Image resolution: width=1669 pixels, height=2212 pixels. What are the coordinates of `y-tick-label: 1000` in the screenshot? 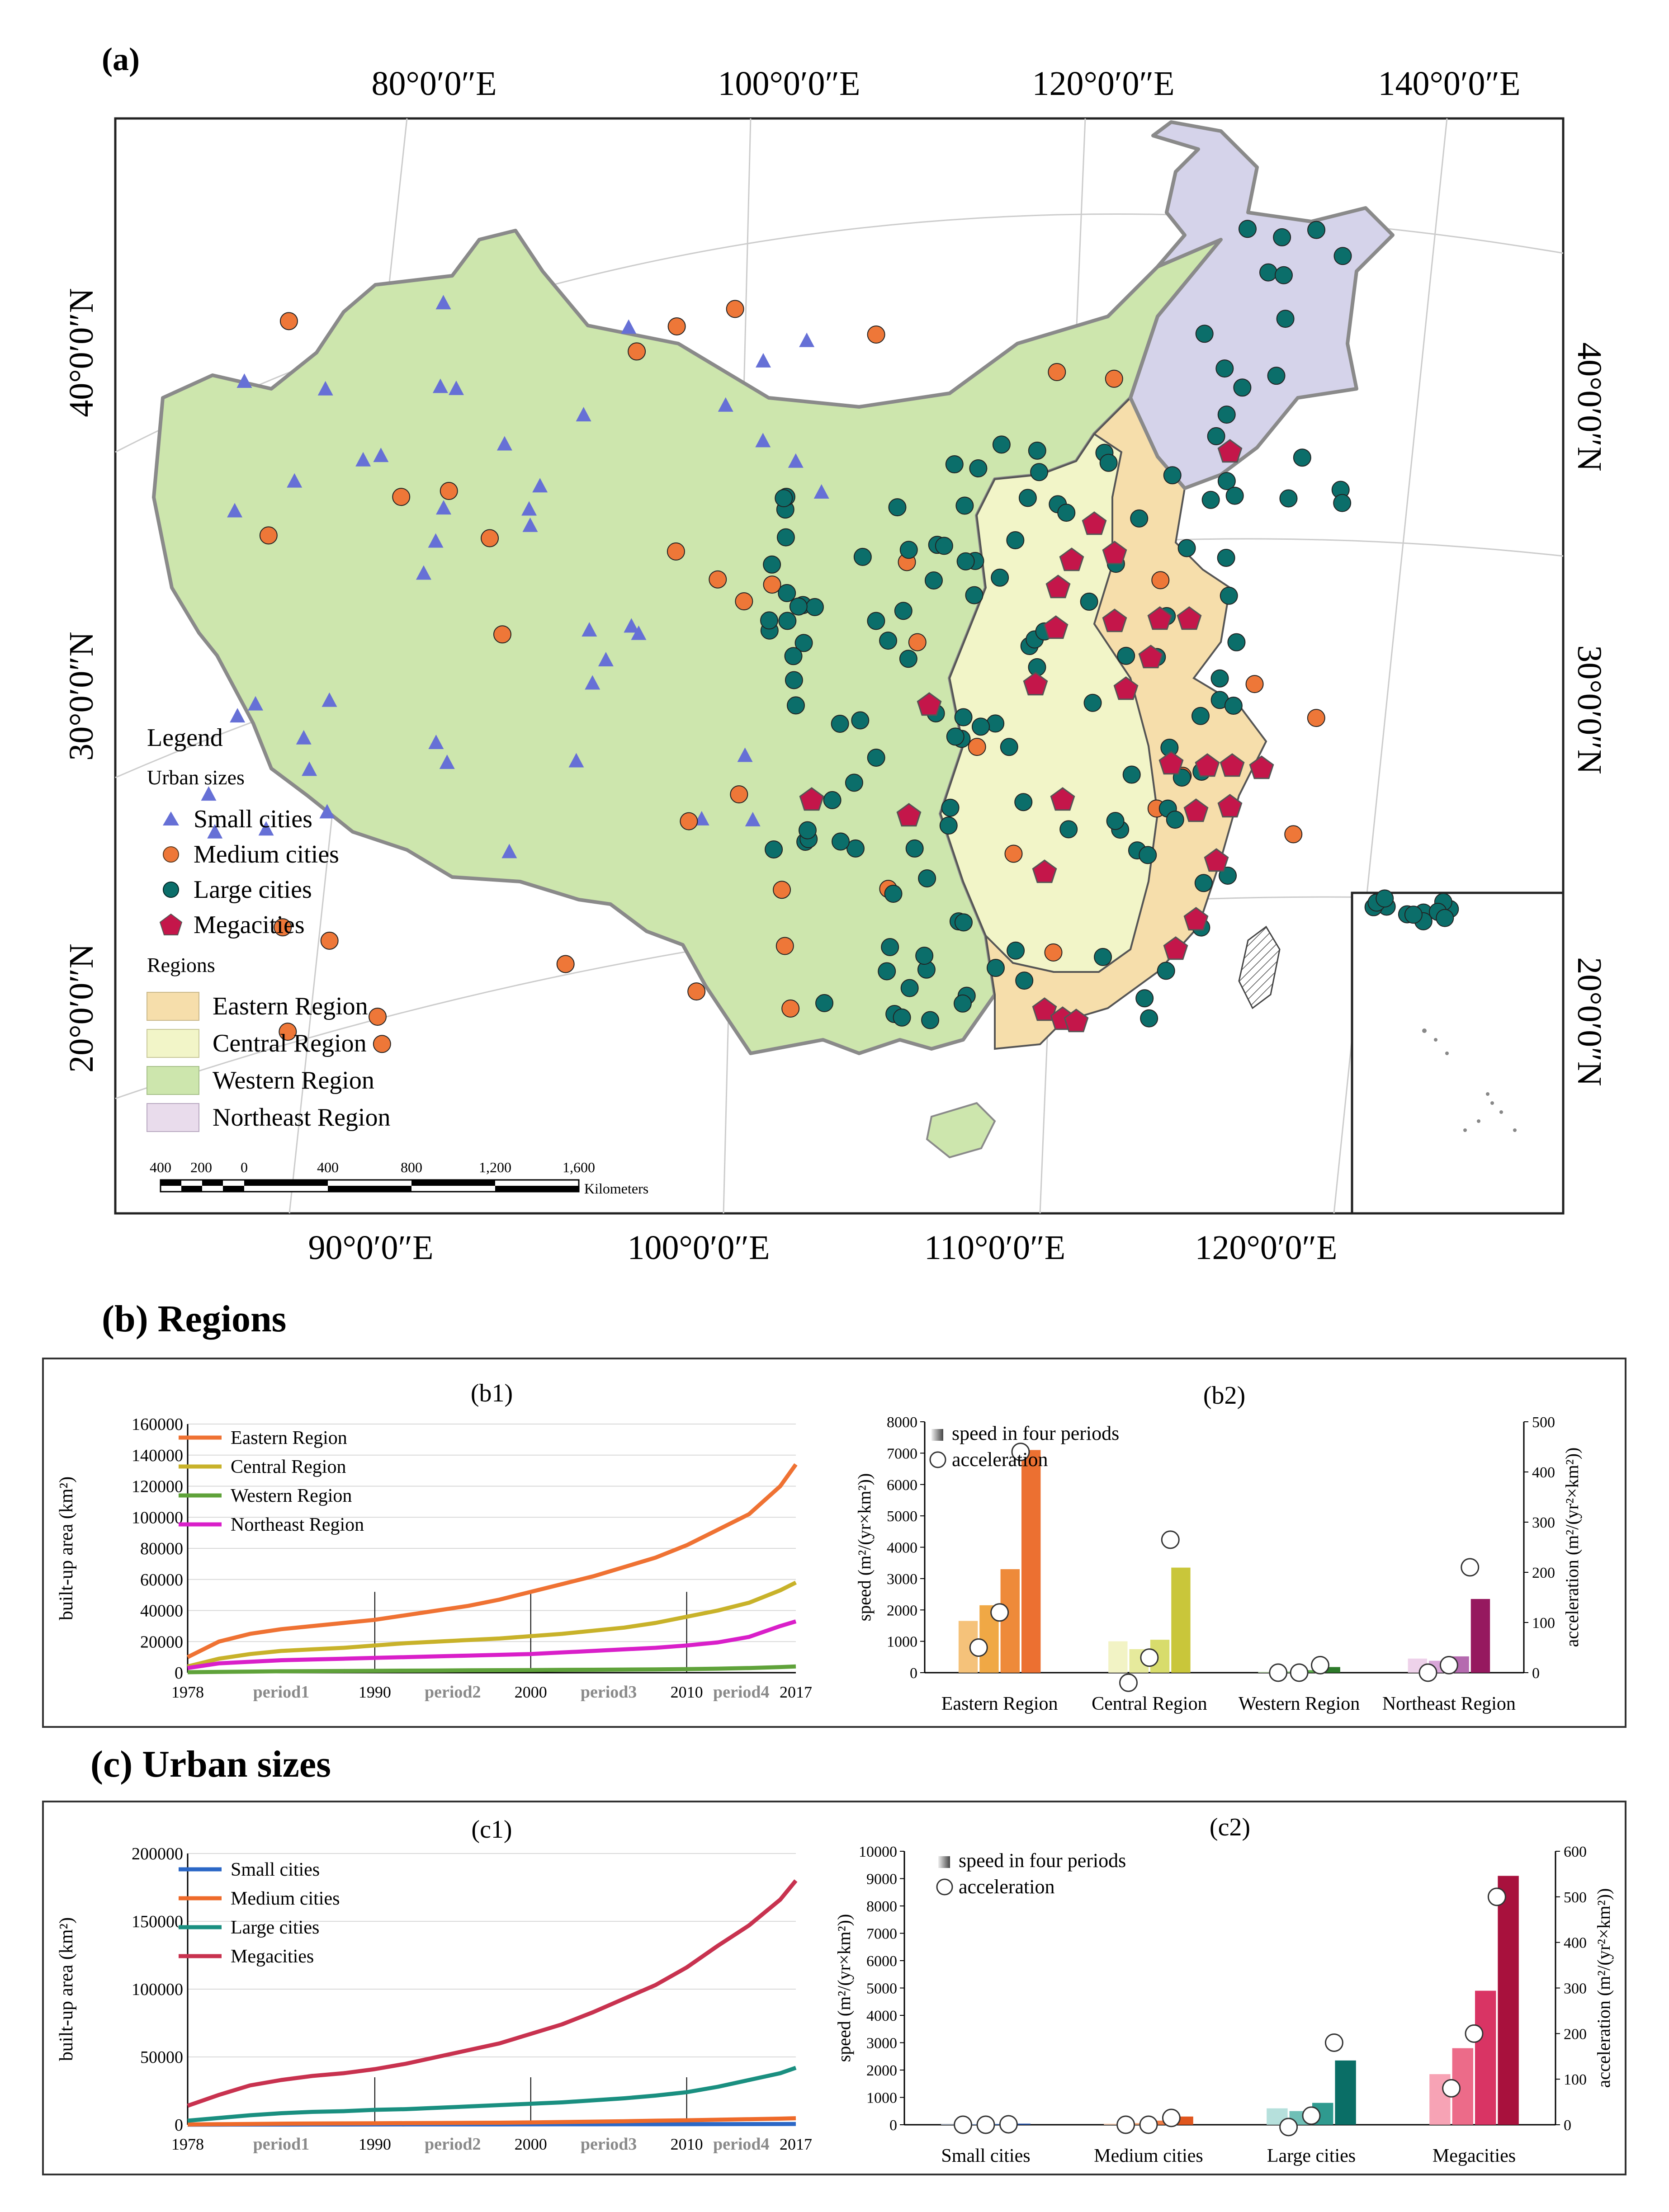 It's located at (902, 1642).